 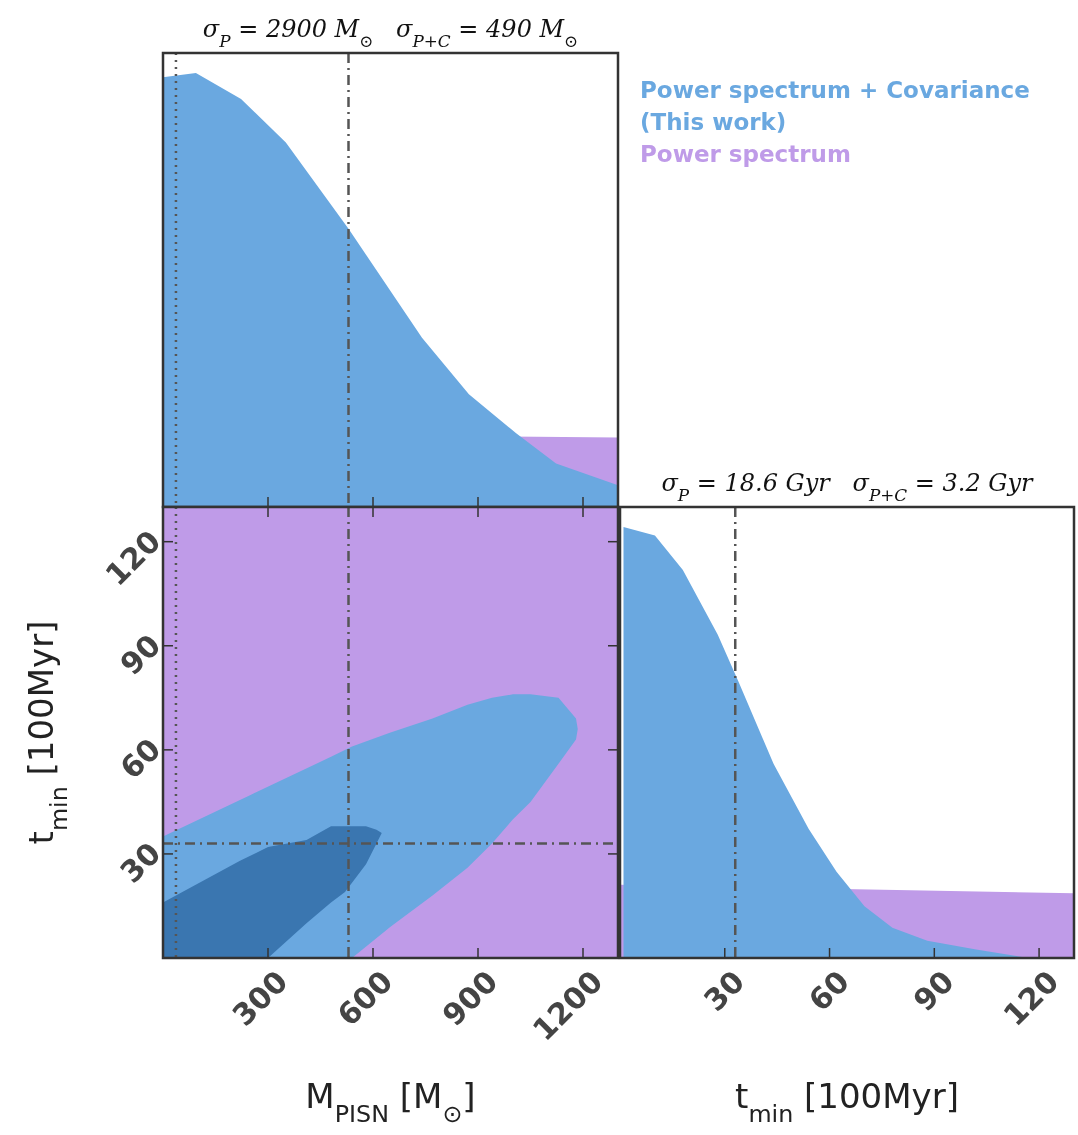 I want to click on x-tick-label: 90, so click(x=933, y=990).